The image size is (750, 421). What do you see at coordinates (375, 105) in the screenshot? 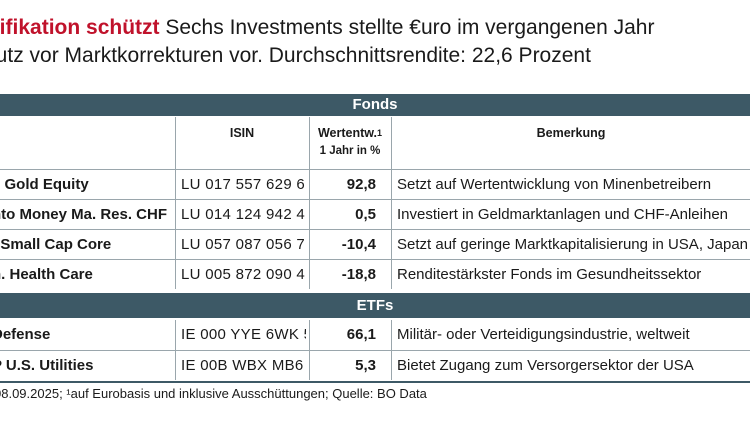
I see `section-header-fonds: Fonds` at bounding box center [375, 105].